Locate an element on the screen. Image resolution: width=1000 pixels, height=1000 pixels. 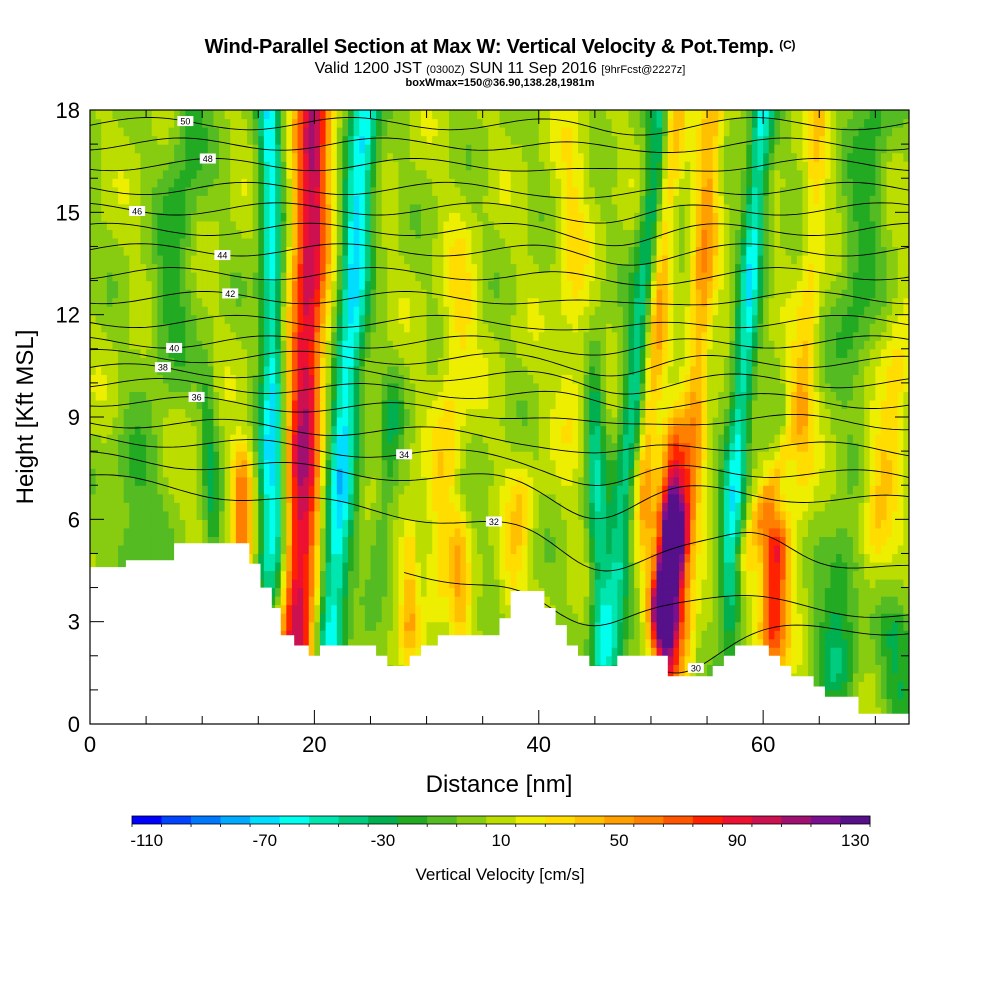
contour-label-36: 36 is located at coordinates (197, 397).